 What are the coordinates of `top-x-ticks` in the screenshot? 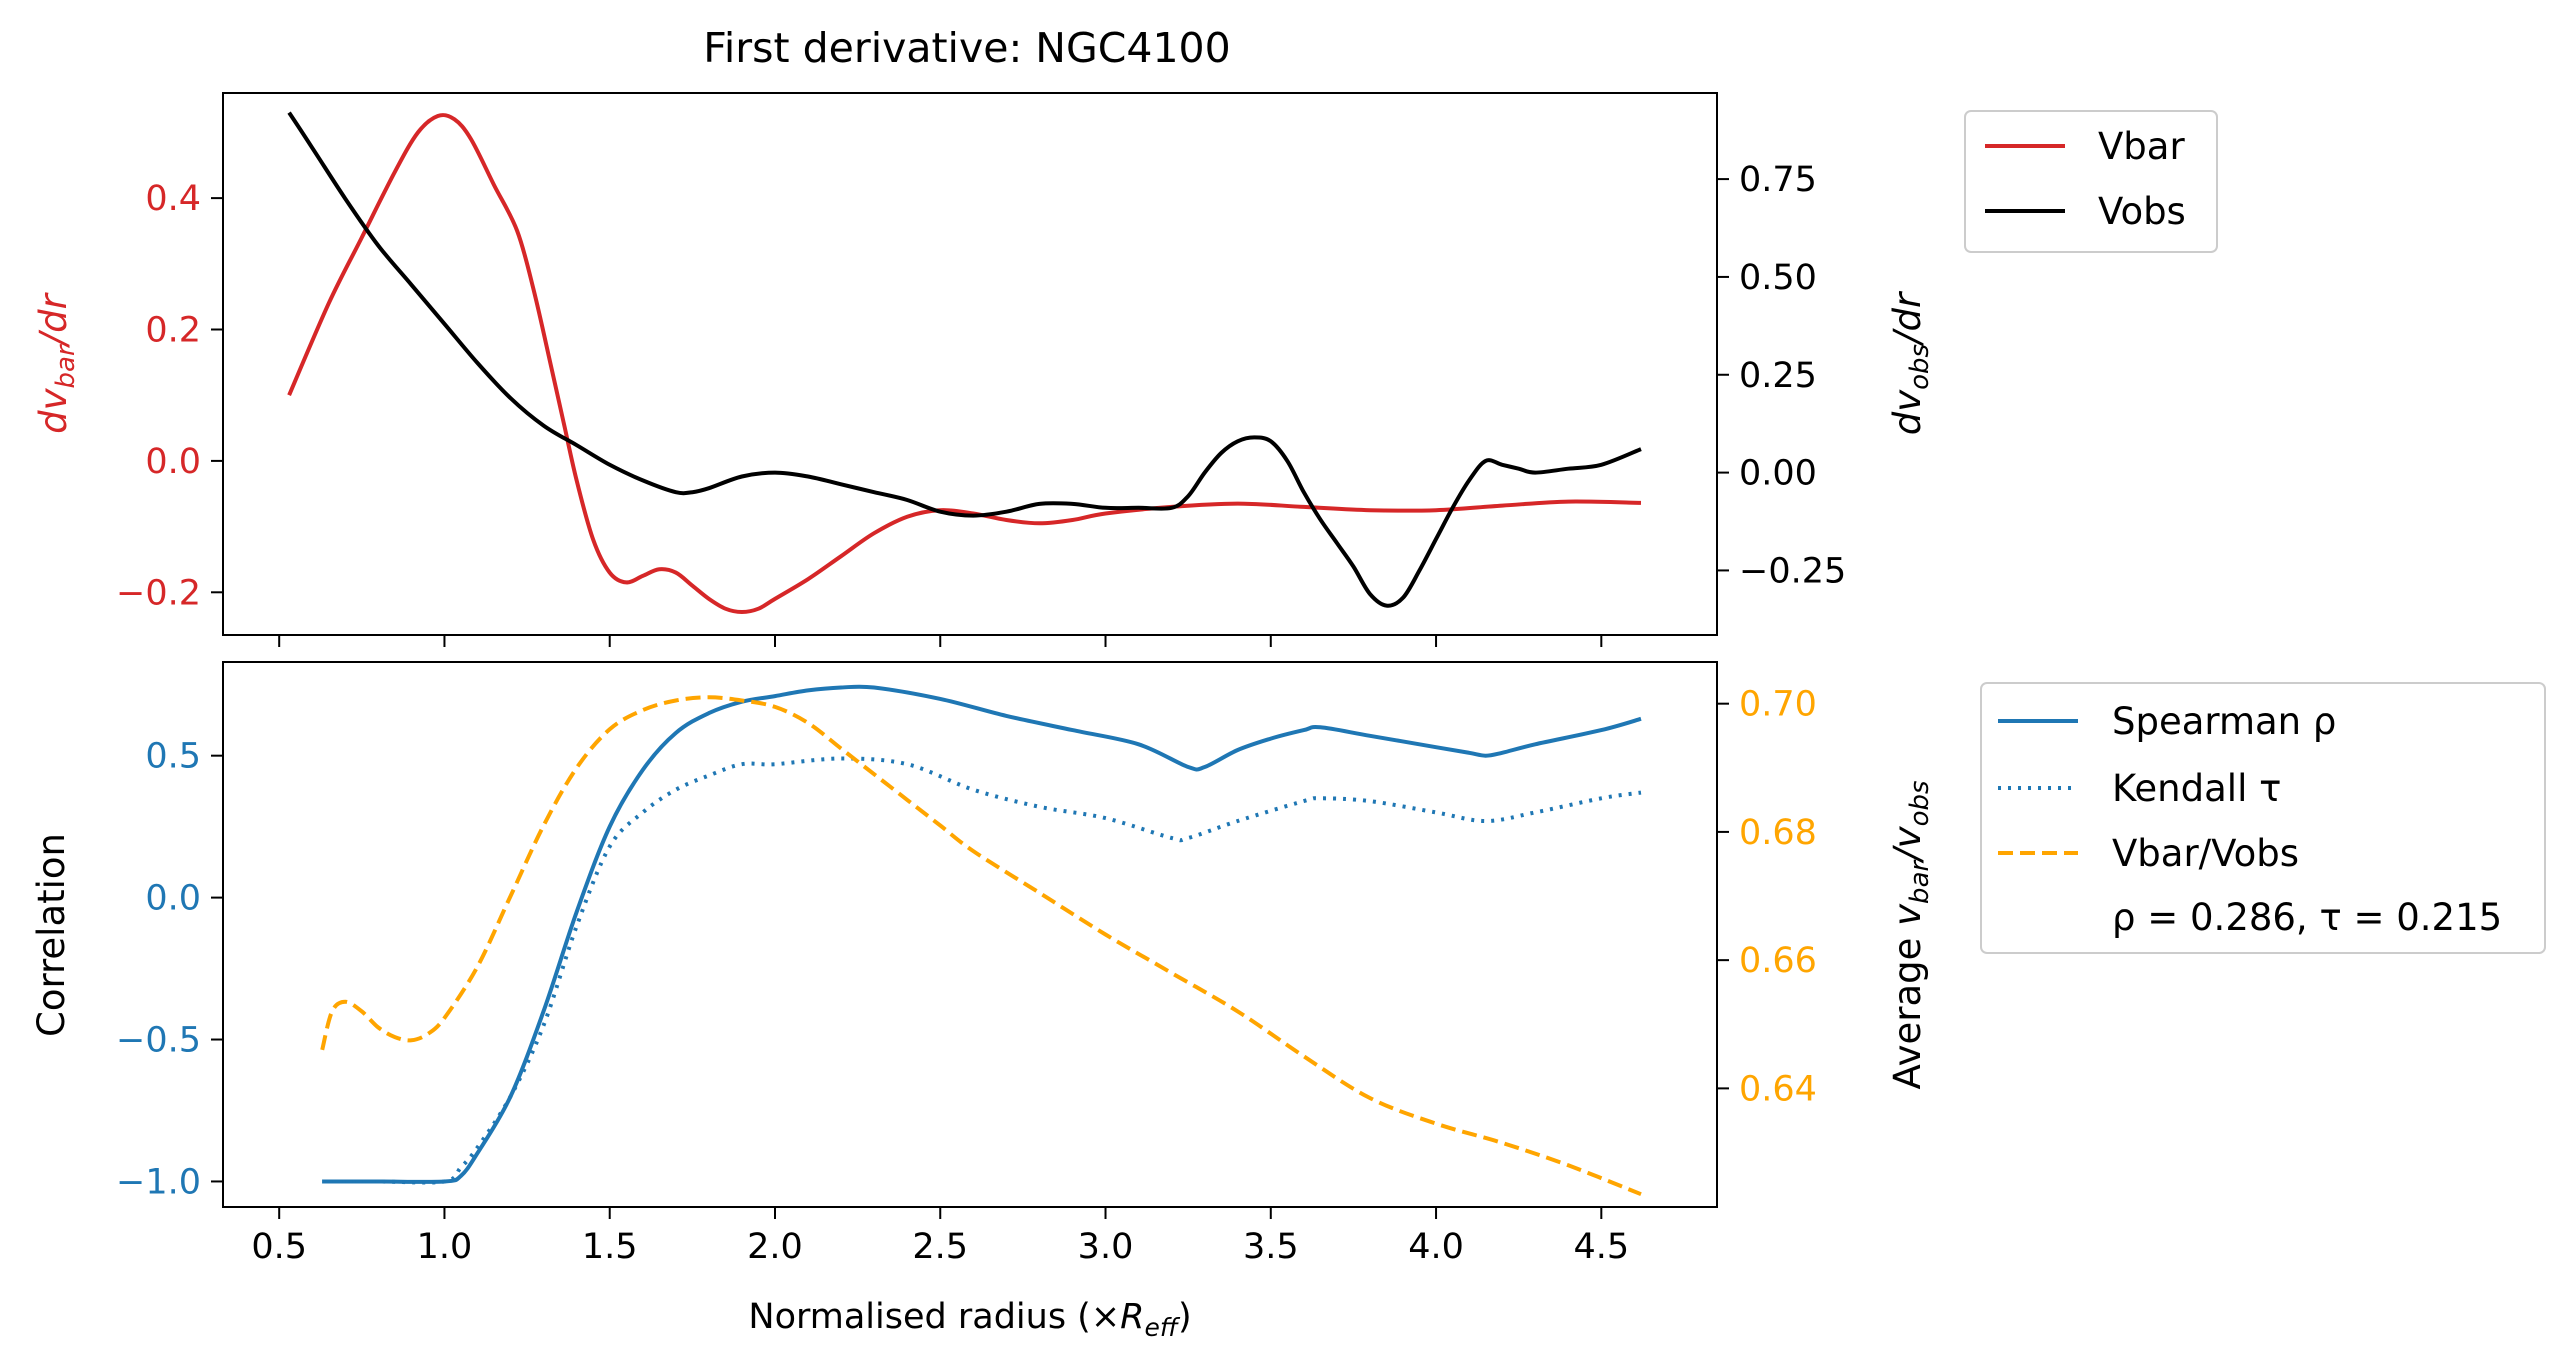 It's located at (940, 641).